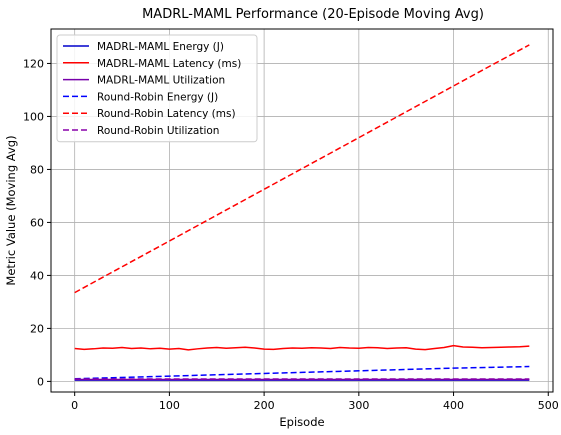 The image size is (561, 435). Describe the element at coordinates (160, 47) in the screenshot. I see `legend-label: MADRL-MAML Energy (J)` at that location.